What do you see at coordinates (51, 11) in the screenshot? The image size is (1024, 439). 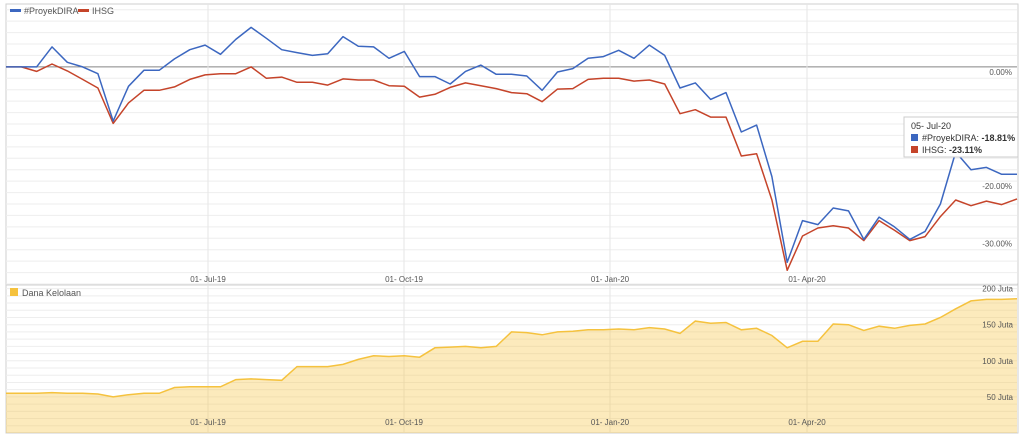 I see `legend-label-proyekdira: #ProyekDIRA` at bounding box center [51, 11].